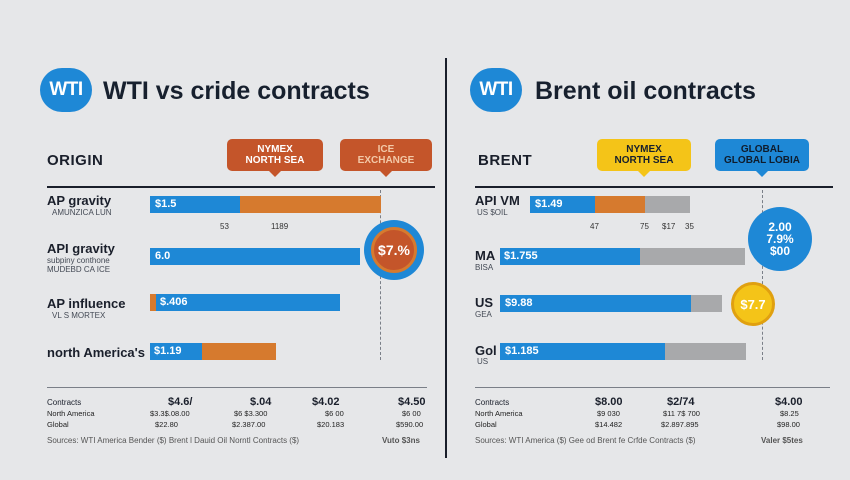 This screenshot has width=850, height=480. What do you see at coordinates (163, 256) in the screenshot?
I see `bar-value-label: 6.0` at bounding box center [163, 256].